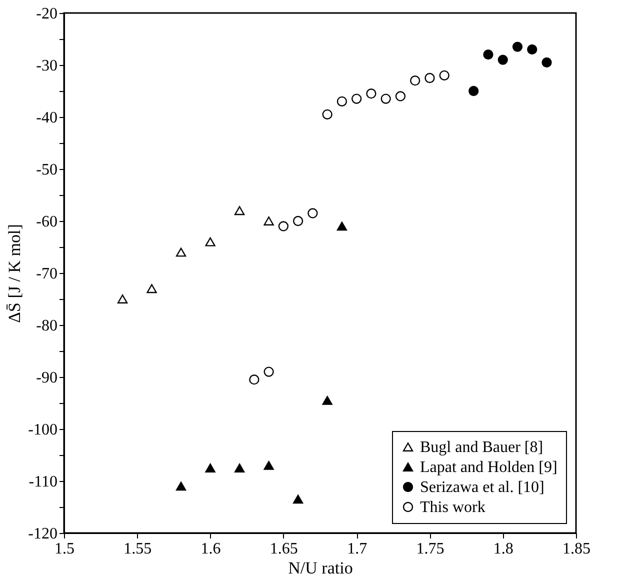 Image resolution: width=642 pixels, height=585 pixels. I want to click on x-tick-label: 1.6, so click(210, 549).